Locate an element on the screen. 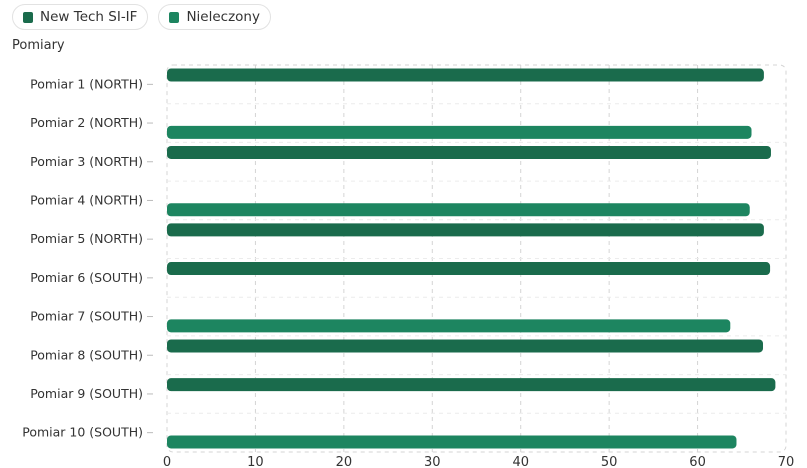 This screenshot has height=468, width=807. y-tick-label: Pomiar 4 (NORTH) is located at coordinates (86, 199).